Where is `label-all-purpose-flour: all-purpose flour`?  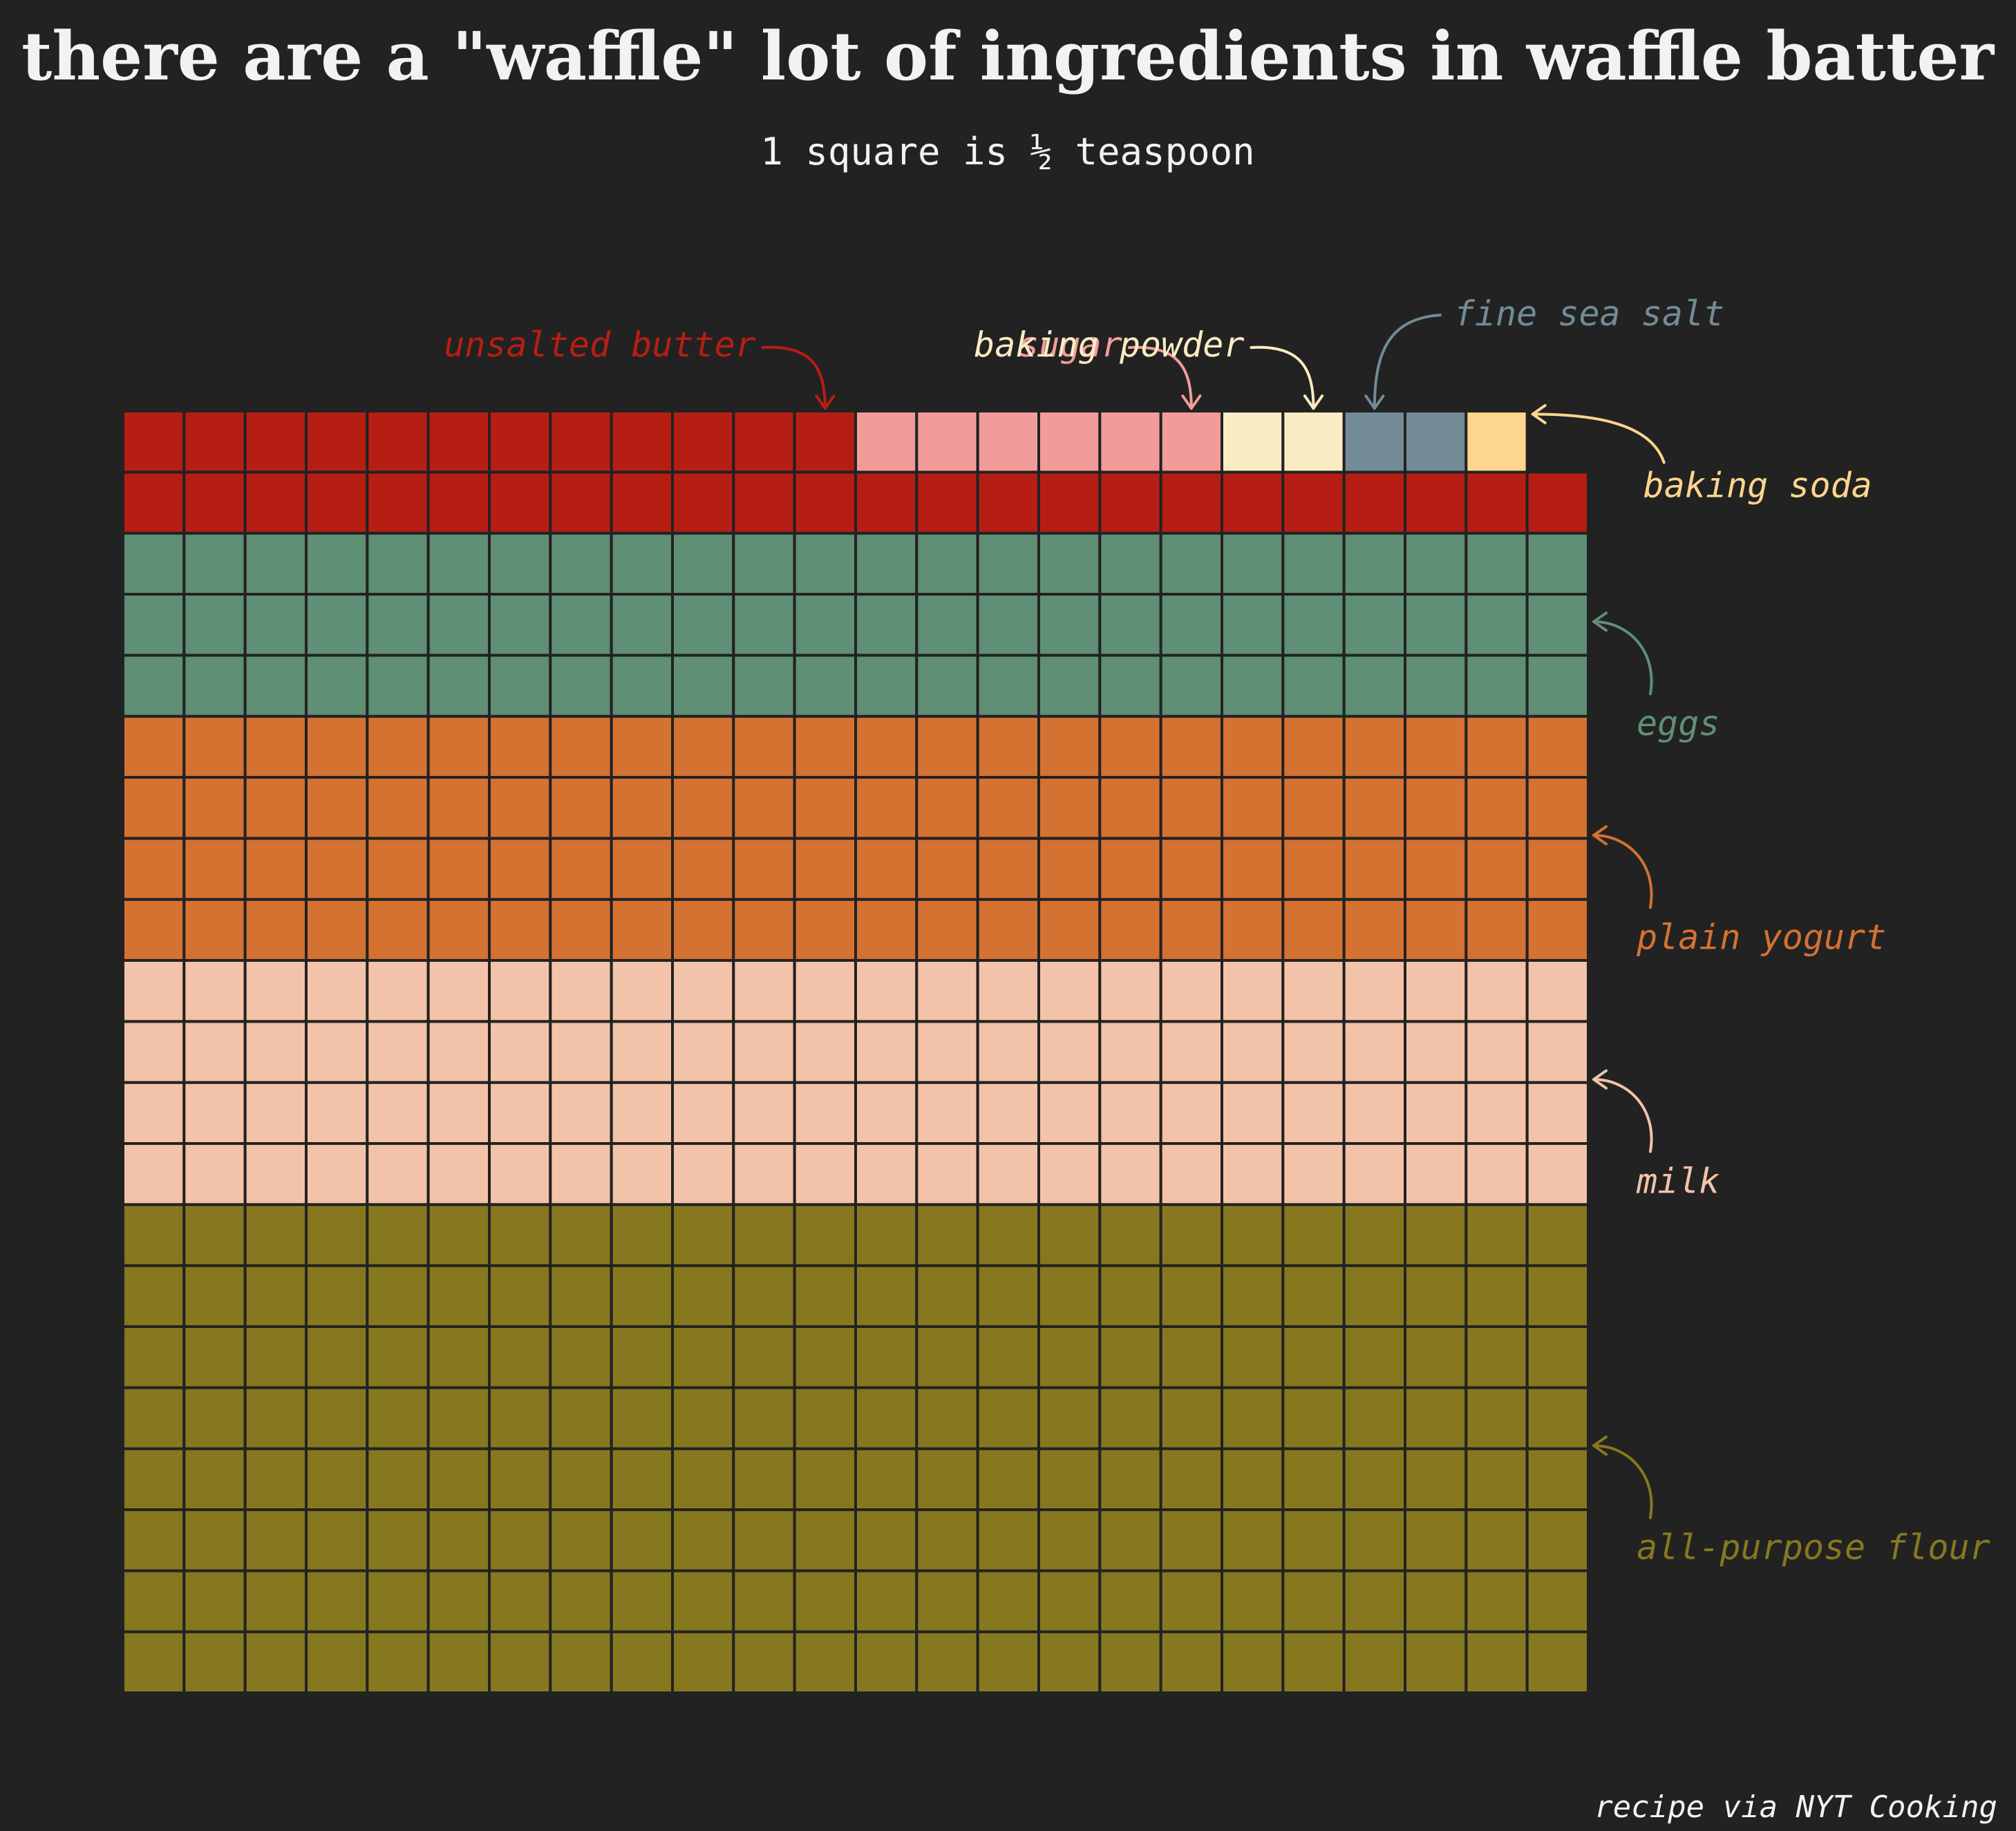 label-all-purpose-flour: all-purpose flour is located at coordinates (1814, 1548).